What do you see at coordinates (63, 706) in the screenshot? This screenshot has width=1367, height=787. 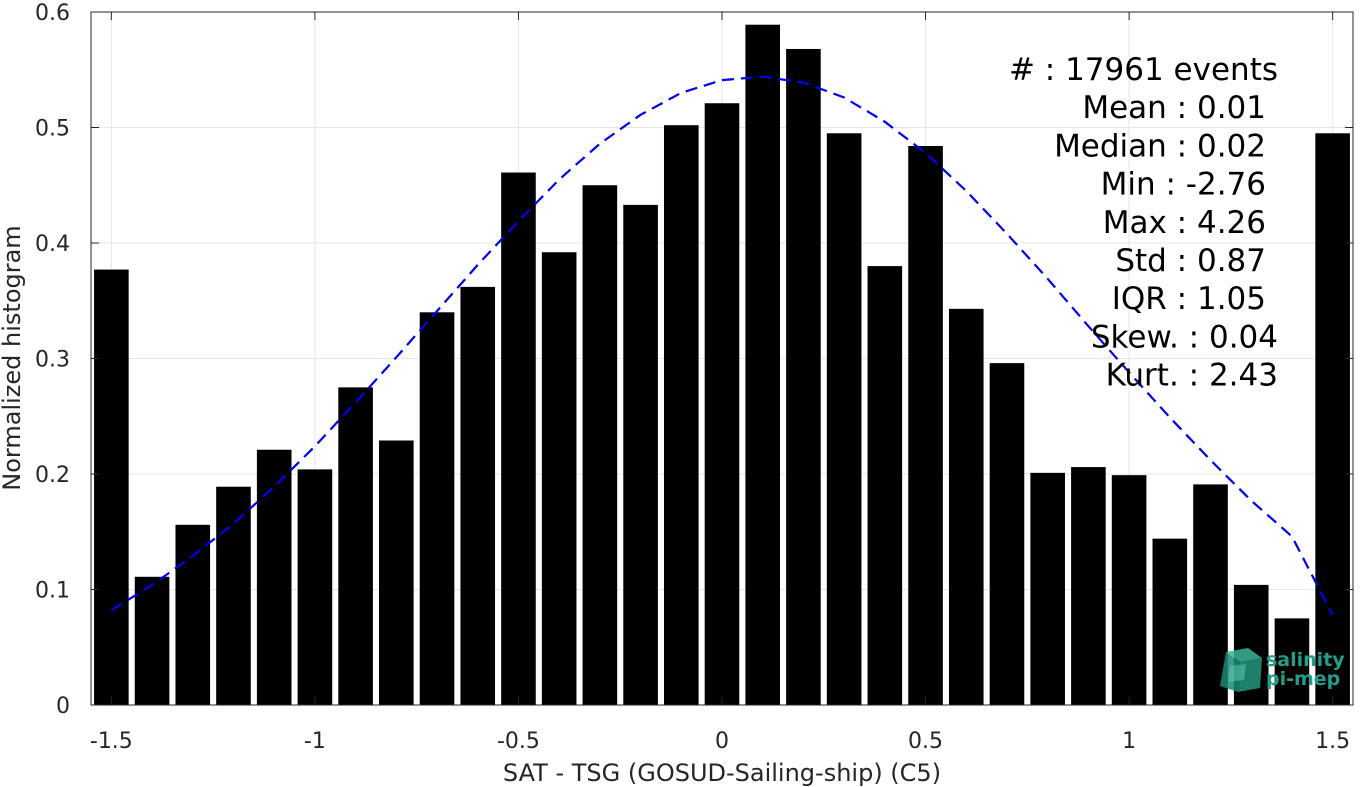 I see `y-tick-label: 0` at bounding box center [63, 706].